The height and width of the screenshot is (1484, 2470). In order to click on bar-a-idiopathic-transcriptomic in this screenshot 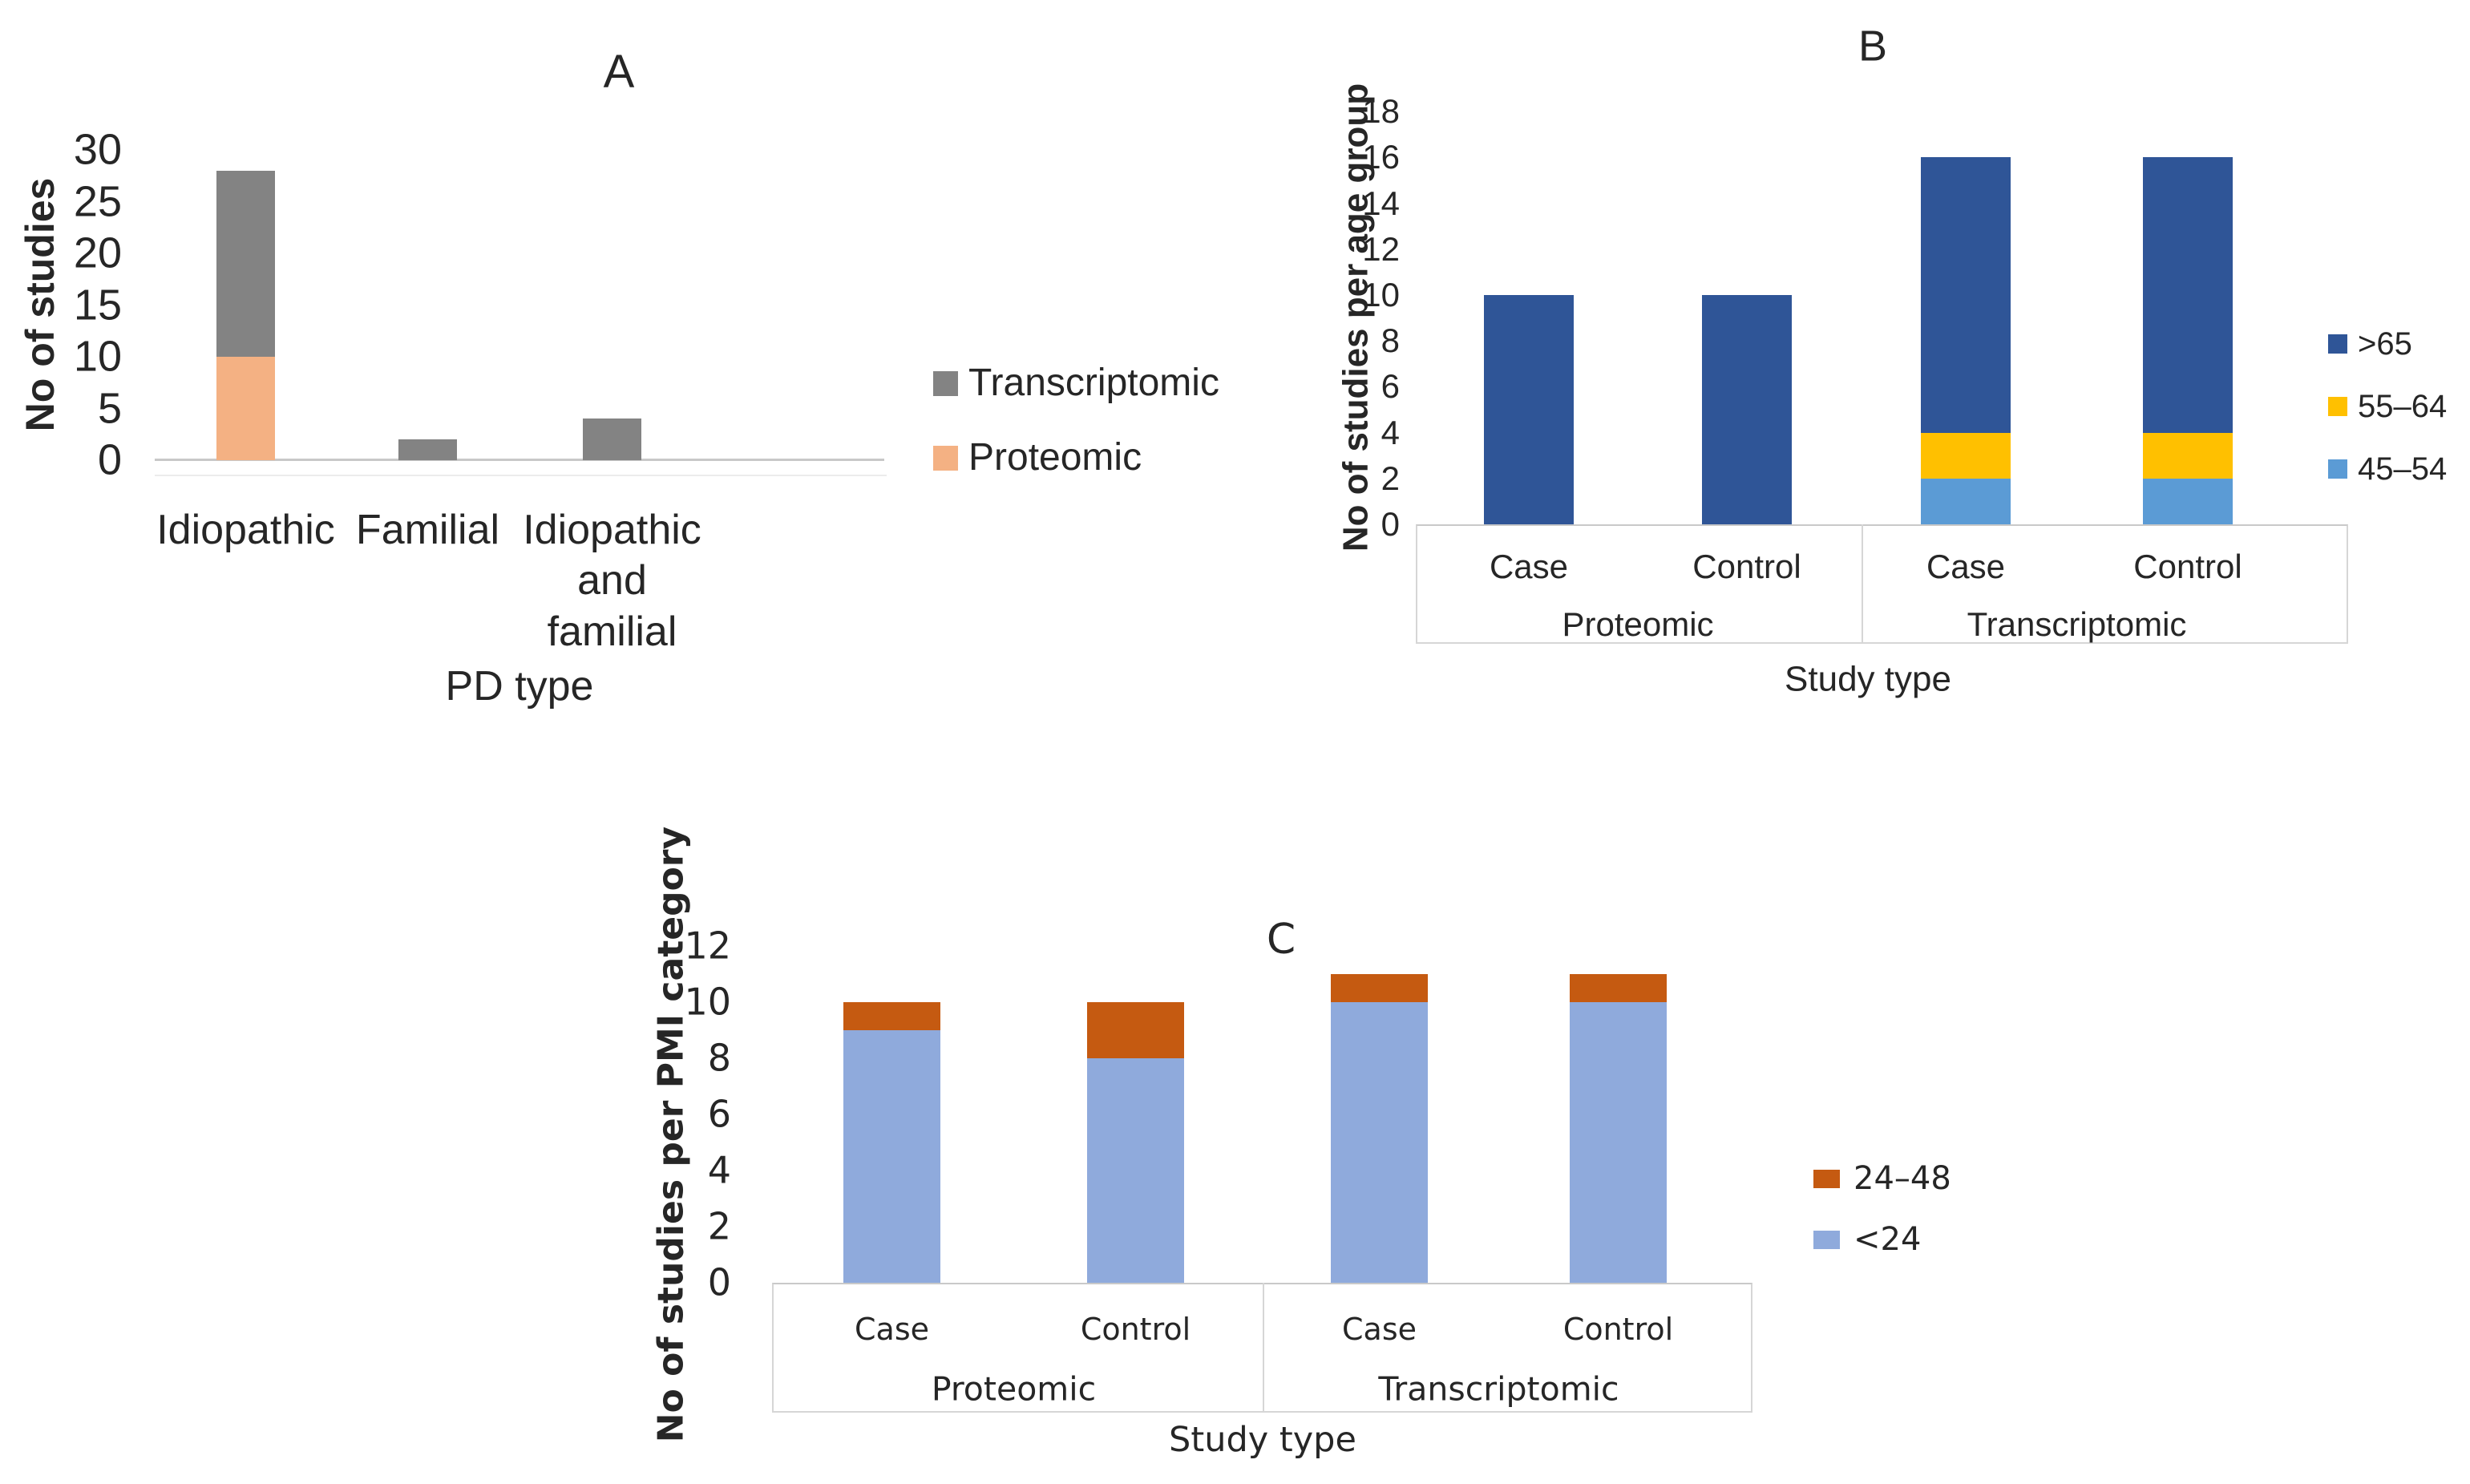, I will do `click(245, 264)`.